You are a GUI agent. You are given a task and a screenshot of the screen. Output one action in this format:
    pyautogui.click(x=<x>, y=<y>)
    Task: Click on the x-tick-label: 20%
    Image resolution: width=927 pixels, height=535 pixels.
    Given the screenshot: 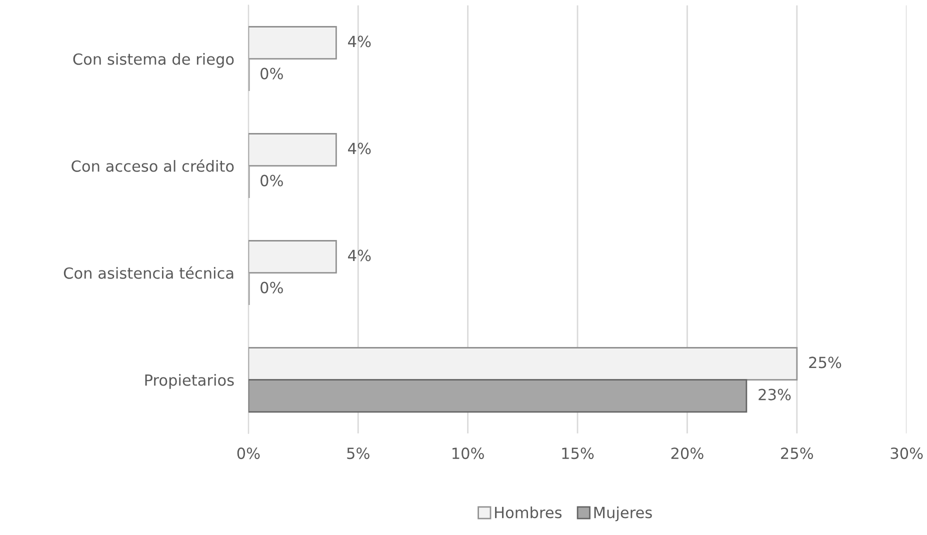 What is the action you would take?
    pyautogui.click(x=687, y=454)
    